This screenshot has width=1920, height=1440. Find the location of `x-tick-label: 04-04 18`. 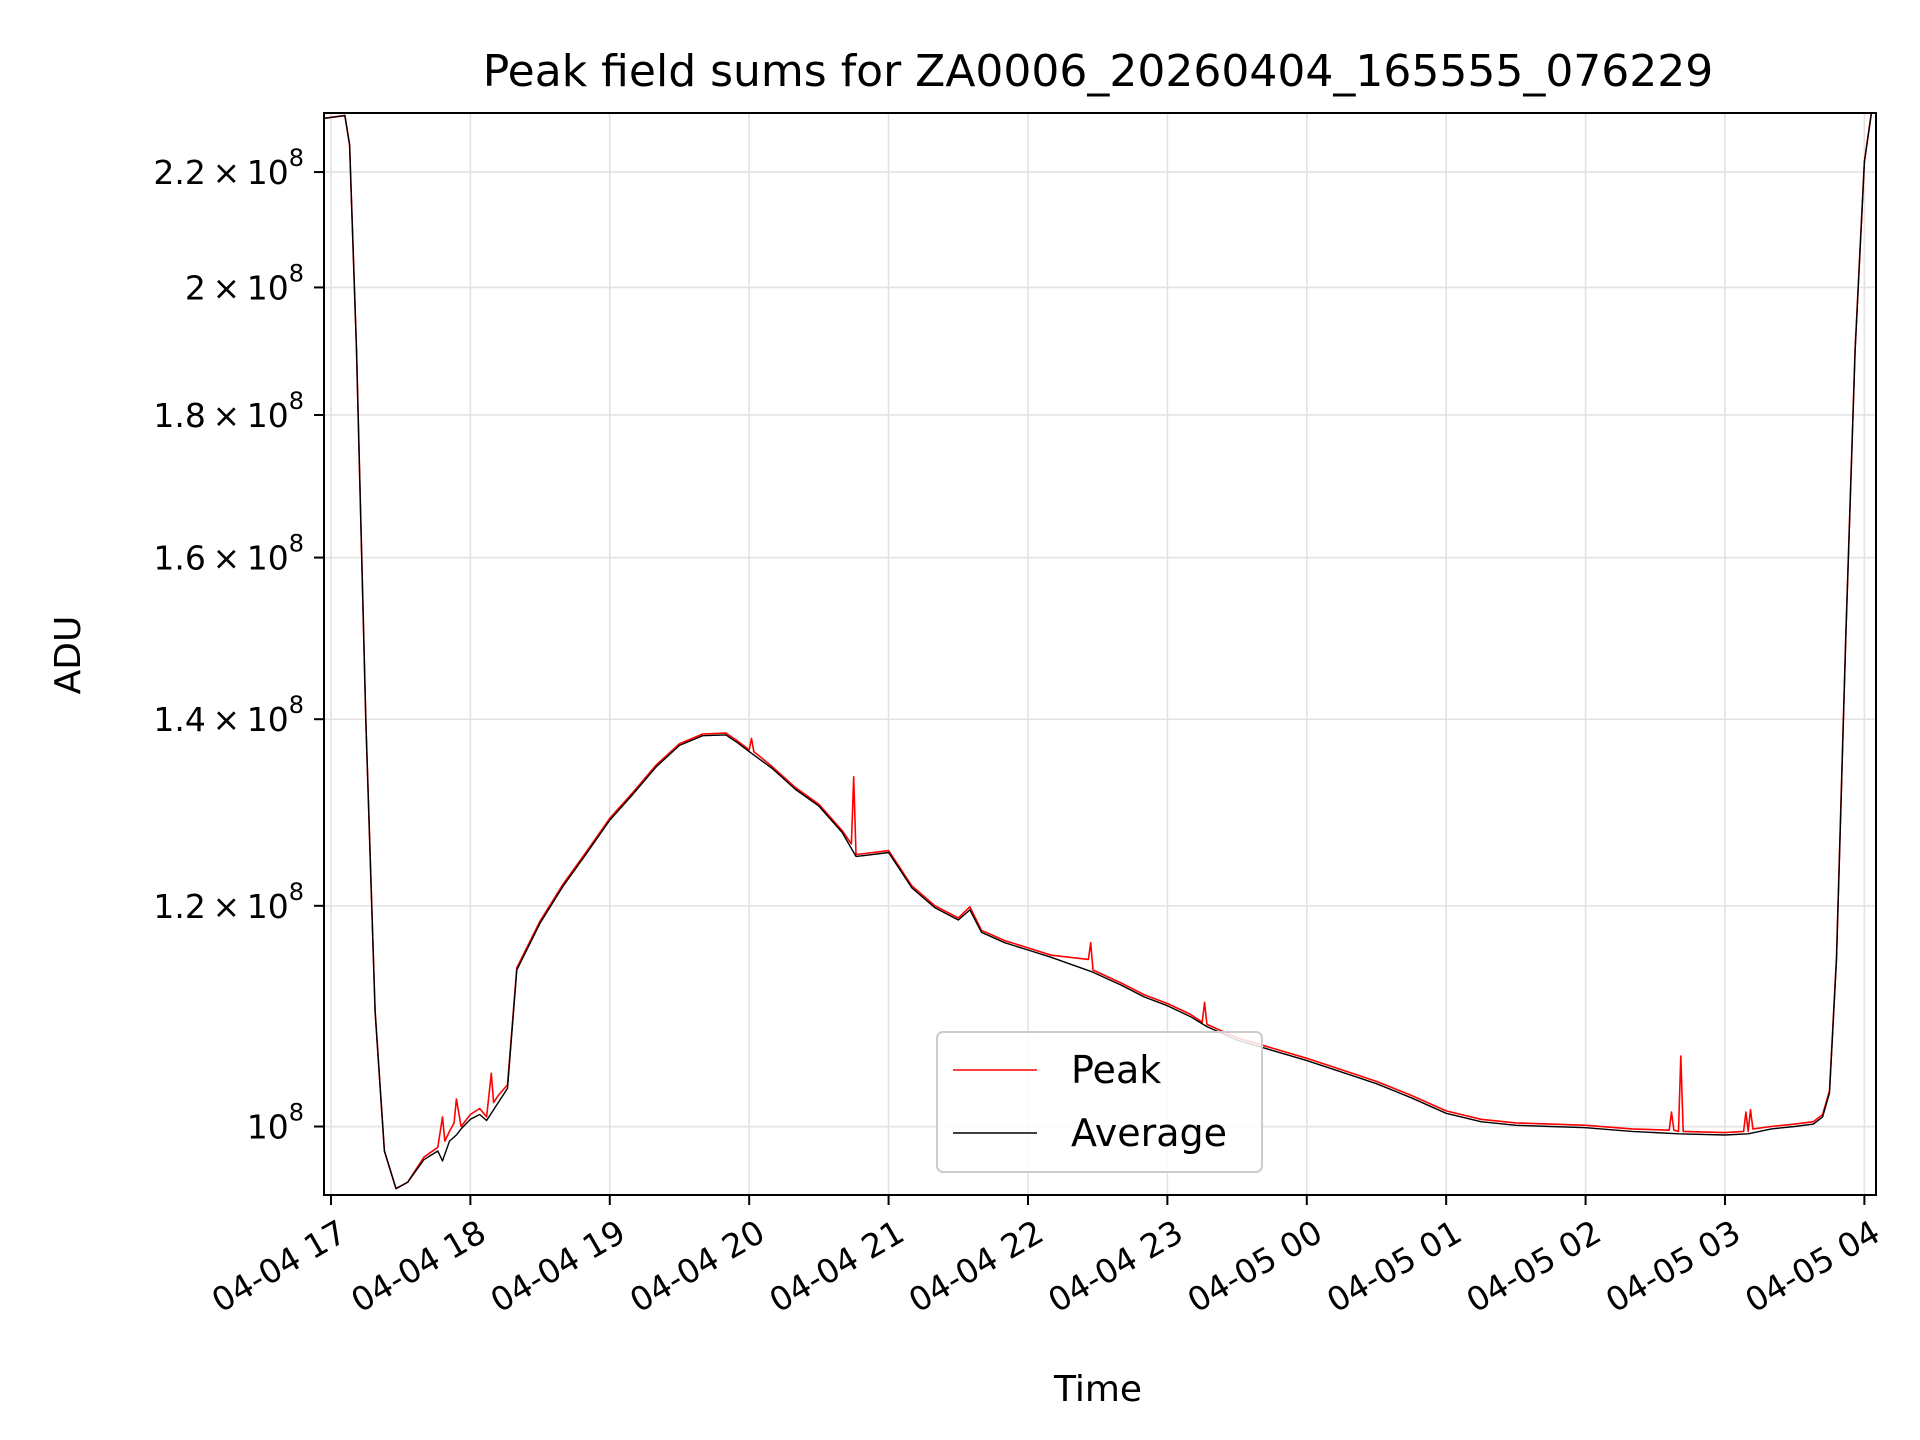

x-tick-label: 04-04 18 is located at coordinates (418, 1266).